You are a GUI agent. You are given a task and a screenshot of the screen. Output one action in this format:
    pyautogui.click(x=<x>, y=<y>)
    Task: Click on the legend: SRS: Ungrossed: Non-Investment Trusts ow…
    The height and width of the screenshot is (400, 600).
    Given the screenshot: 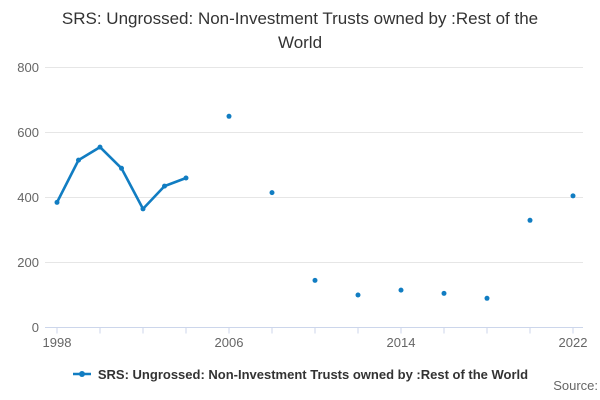 What is the action you would take?
    pyautogui.click(x=300, y=374)
    